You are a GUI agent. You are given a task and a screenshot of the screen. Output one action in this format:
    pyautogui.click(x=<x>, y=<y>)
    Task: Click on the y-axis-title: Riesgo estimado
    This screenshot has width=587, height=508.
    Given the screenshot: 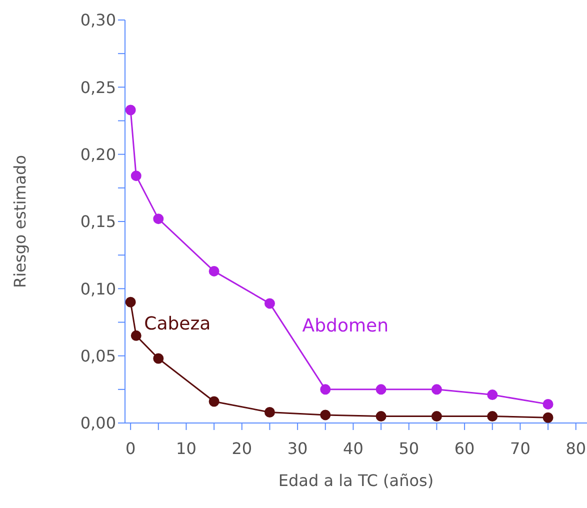 What is the action you would take?
    pyautogui.click(x=20, y=221)
    